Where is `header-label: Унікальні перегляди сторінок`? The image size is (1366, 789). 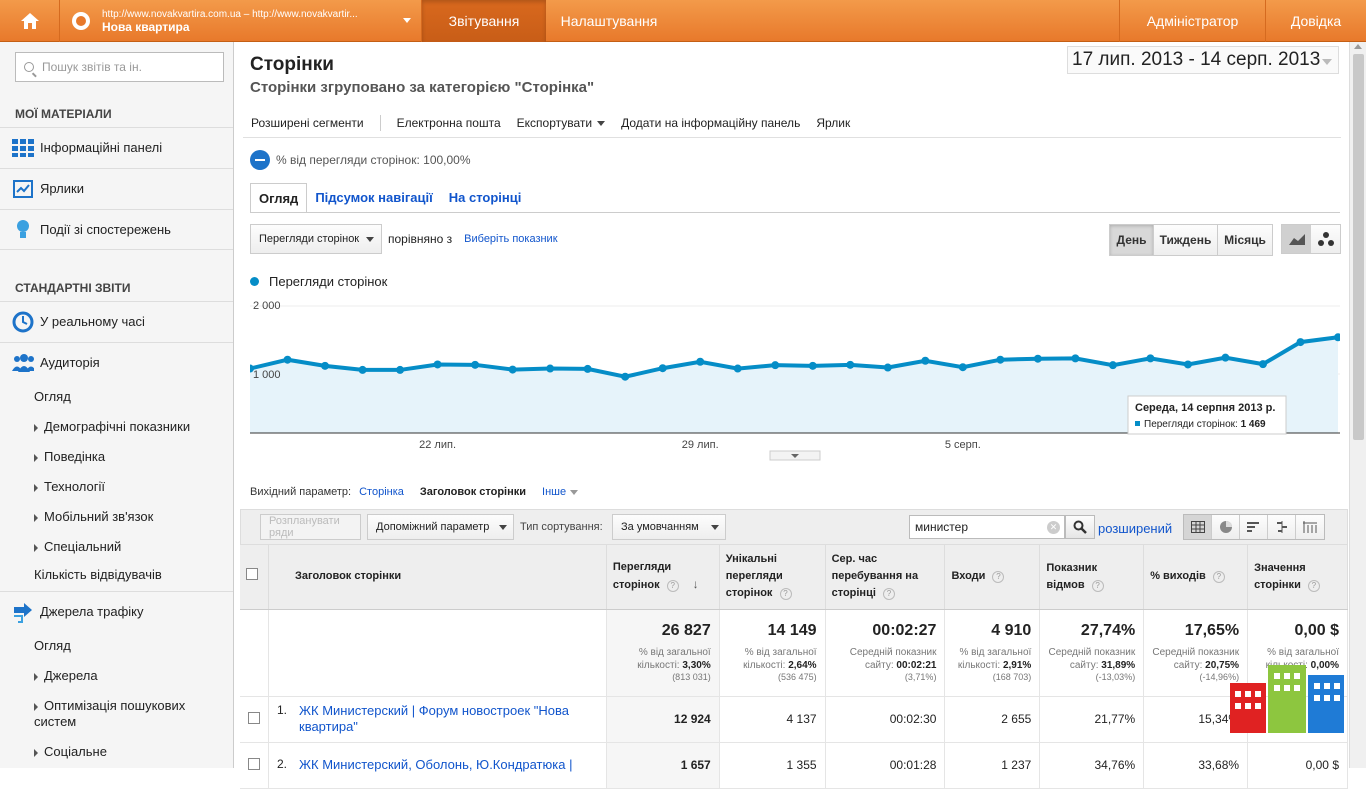 header-label: Унікальні перегляди сторінок is located at coordinates (754, 576).